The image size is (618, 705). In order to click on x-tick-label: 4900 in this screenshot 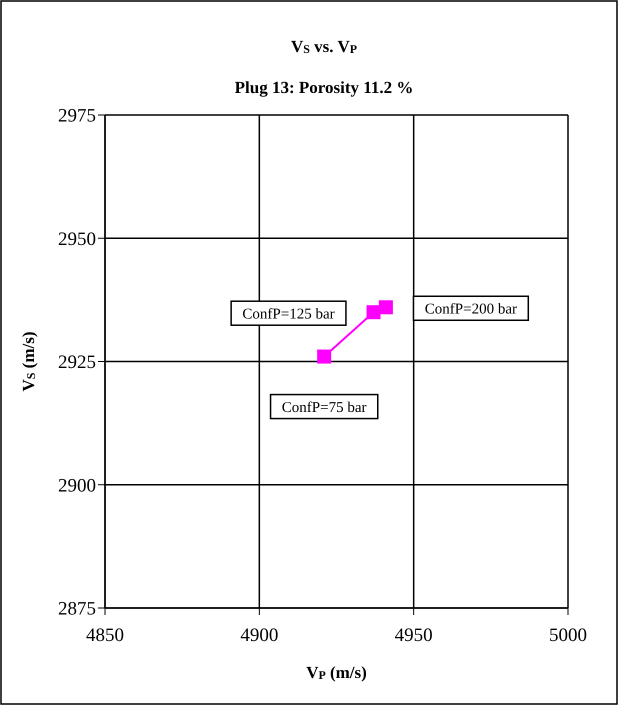, I will do `click(259, 635)`.